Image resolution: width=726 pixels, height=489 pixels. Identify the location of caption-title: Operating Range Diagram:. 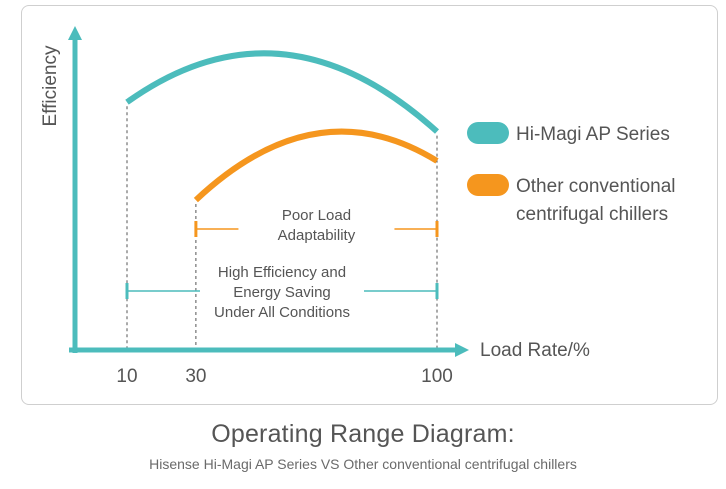
(363, 434).